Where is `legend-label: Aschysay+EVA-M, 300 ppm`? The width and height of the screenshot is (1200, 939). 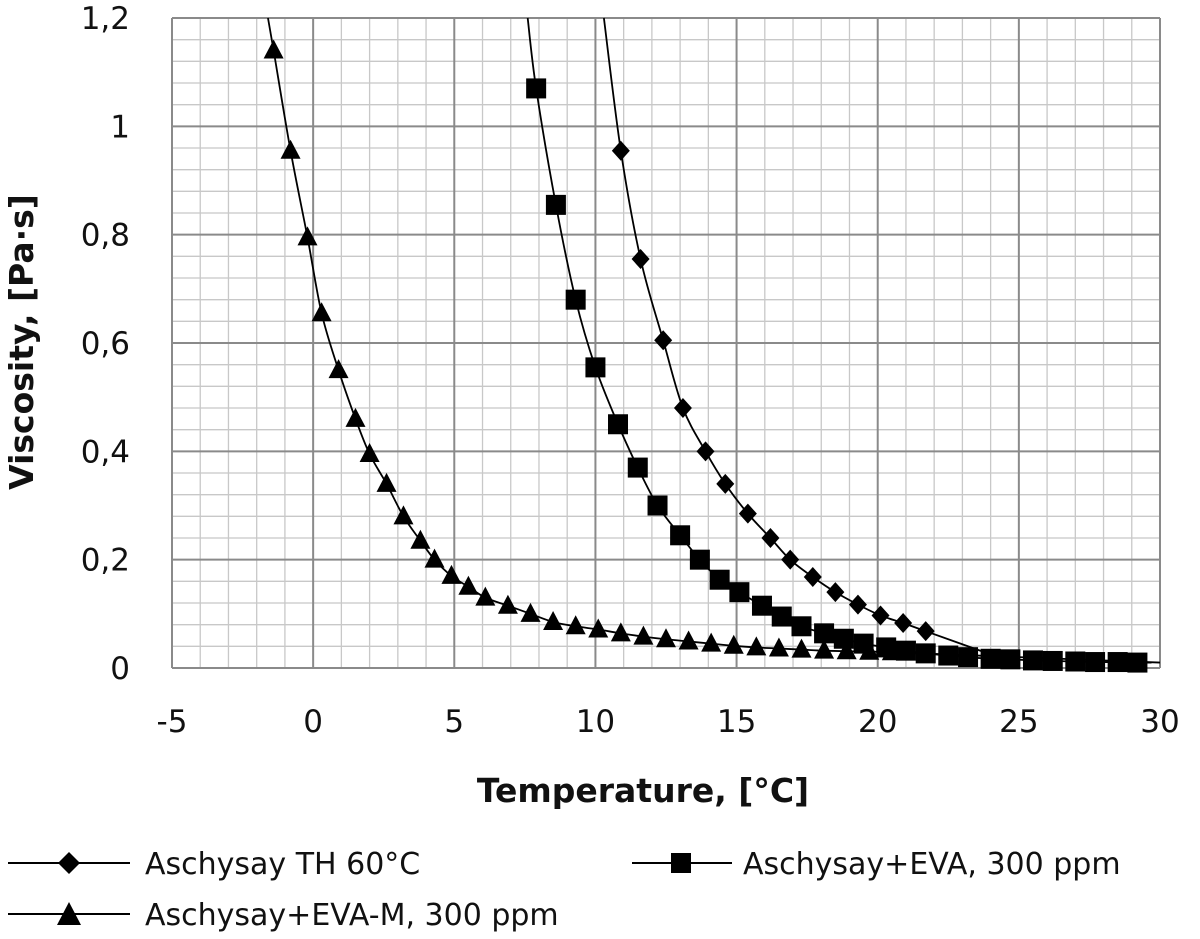 legend-label: Aschysay+EVA-M, 300 ppm is located at coordinates (352, 915).